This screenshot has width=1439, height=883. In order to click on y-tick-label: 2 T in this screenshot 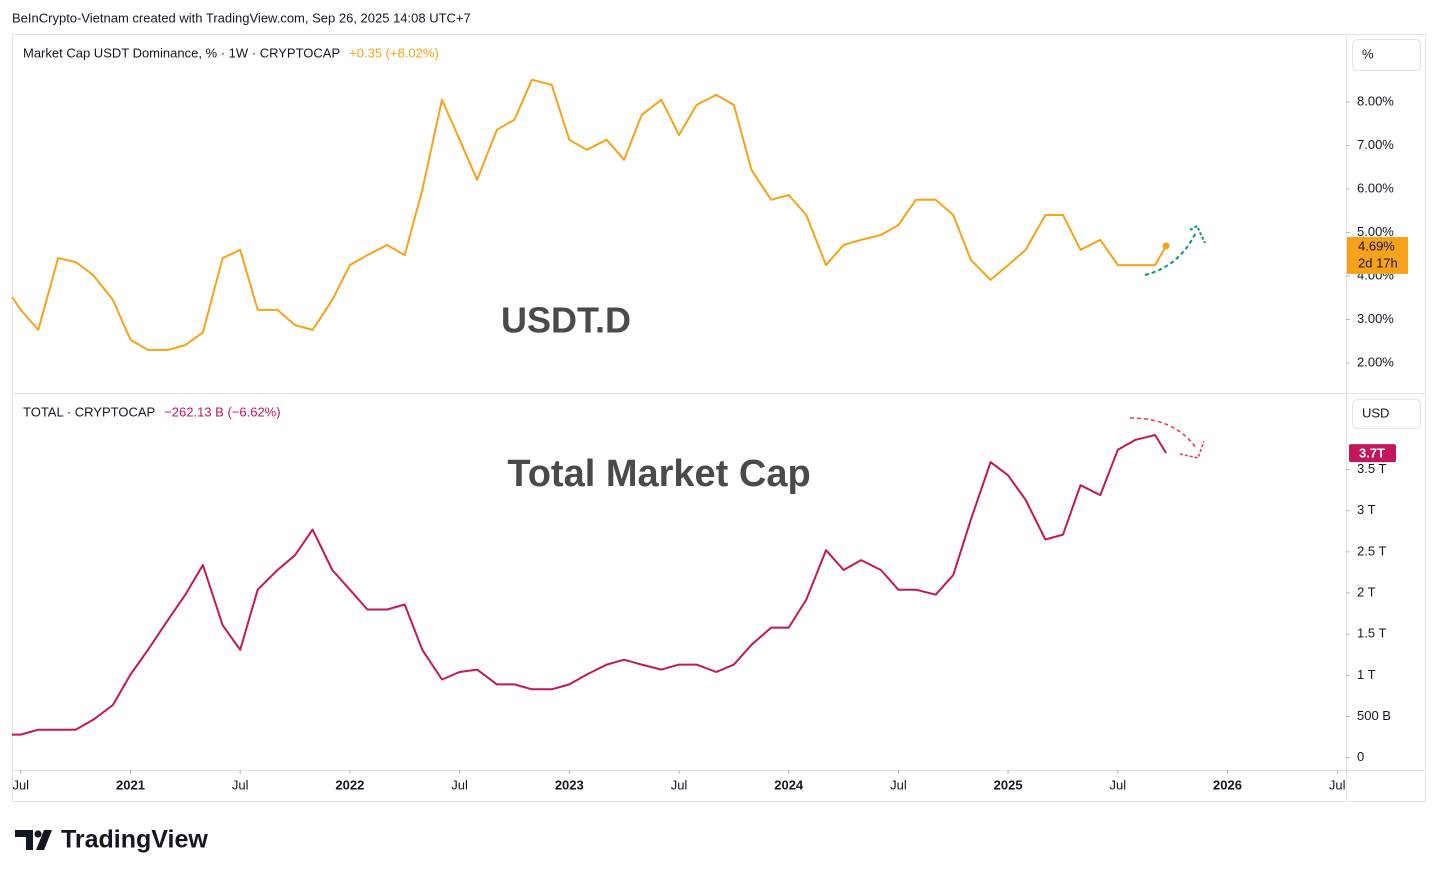, I will do `click(1366, 591)`.